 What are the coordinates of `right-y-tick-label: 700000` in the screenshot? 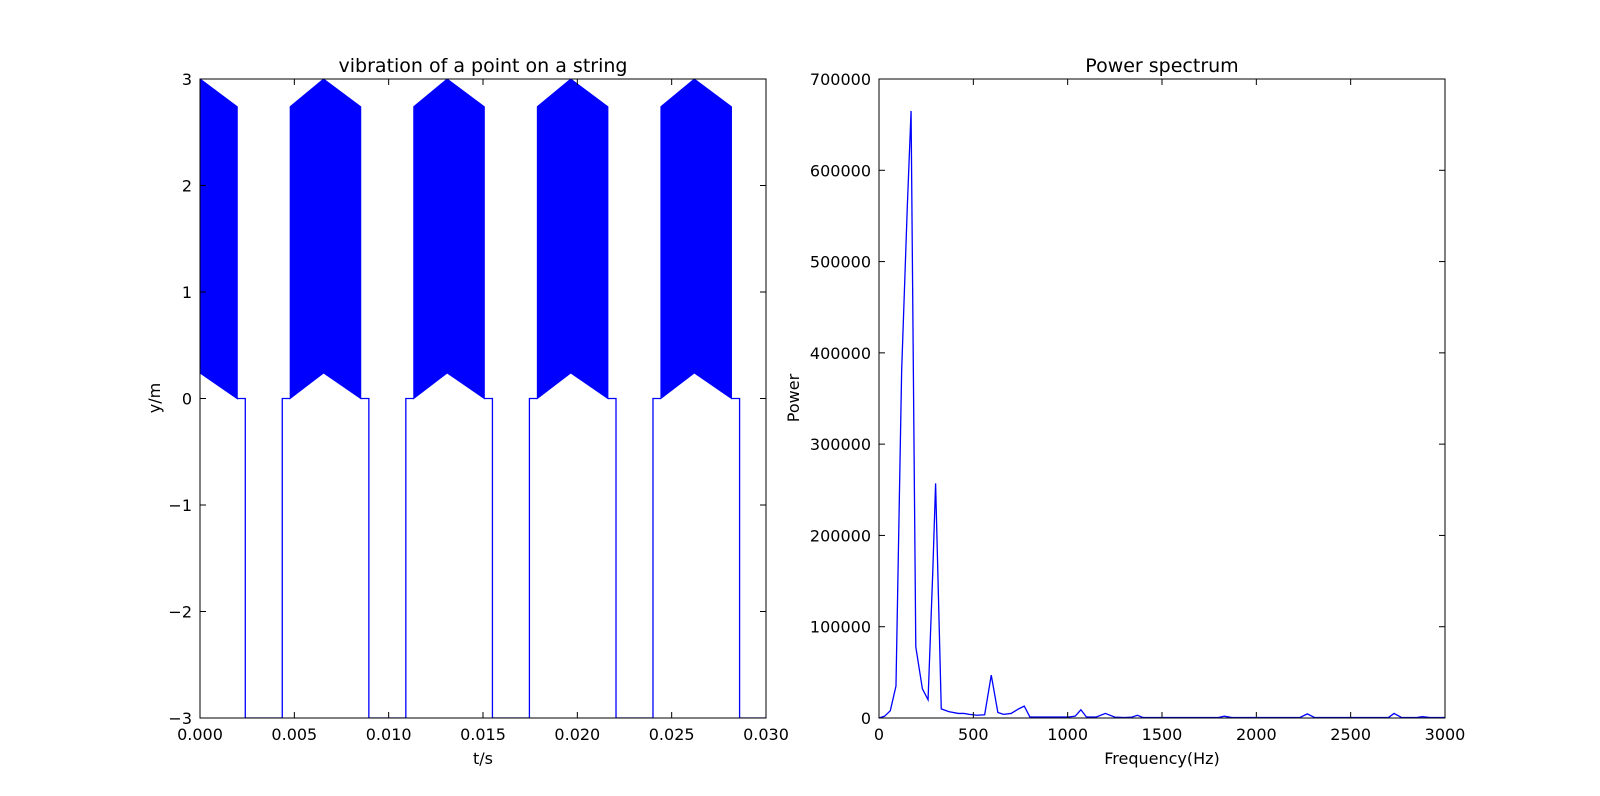 It's located at (840, 79).